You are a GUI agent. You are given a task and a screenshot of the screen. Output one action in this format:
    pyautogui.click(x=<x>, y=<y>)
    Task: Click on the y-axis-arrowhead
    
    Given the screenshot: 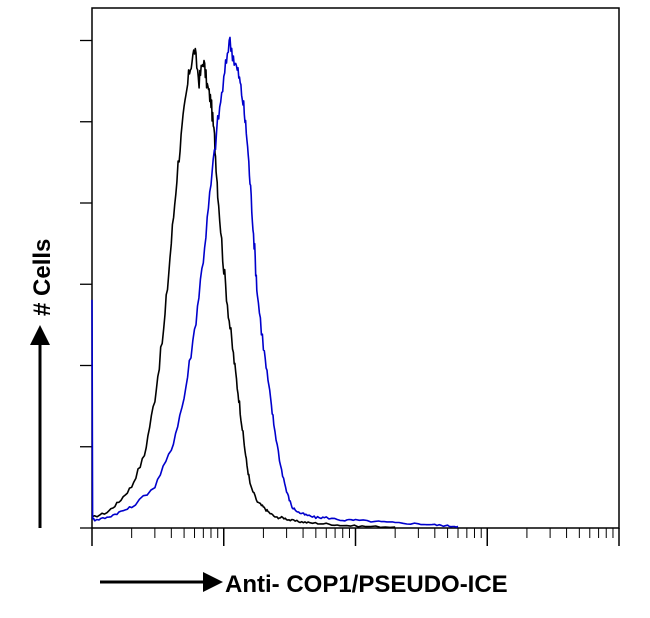 What is the action you would take?
    pyautogui.click(x=40, y=335)
    